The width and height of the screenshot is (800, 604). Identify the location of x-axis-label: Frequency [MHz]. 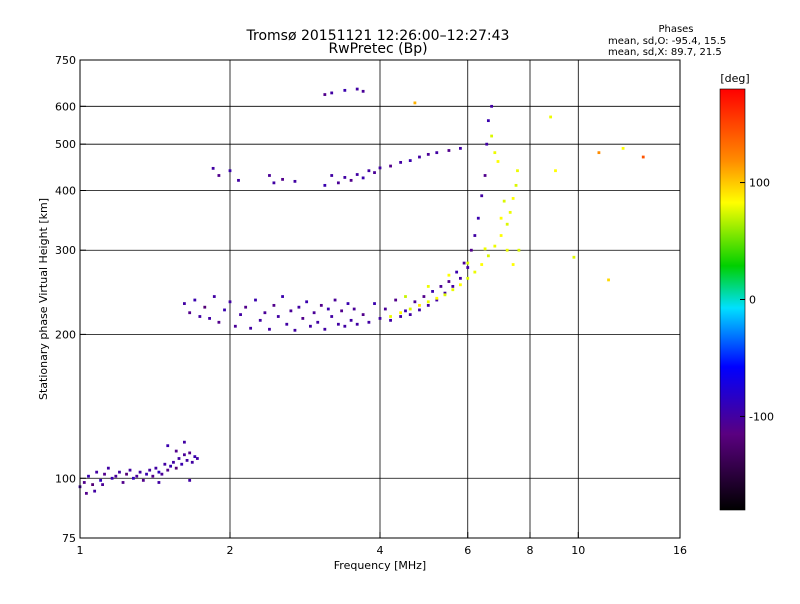
(380, 565).